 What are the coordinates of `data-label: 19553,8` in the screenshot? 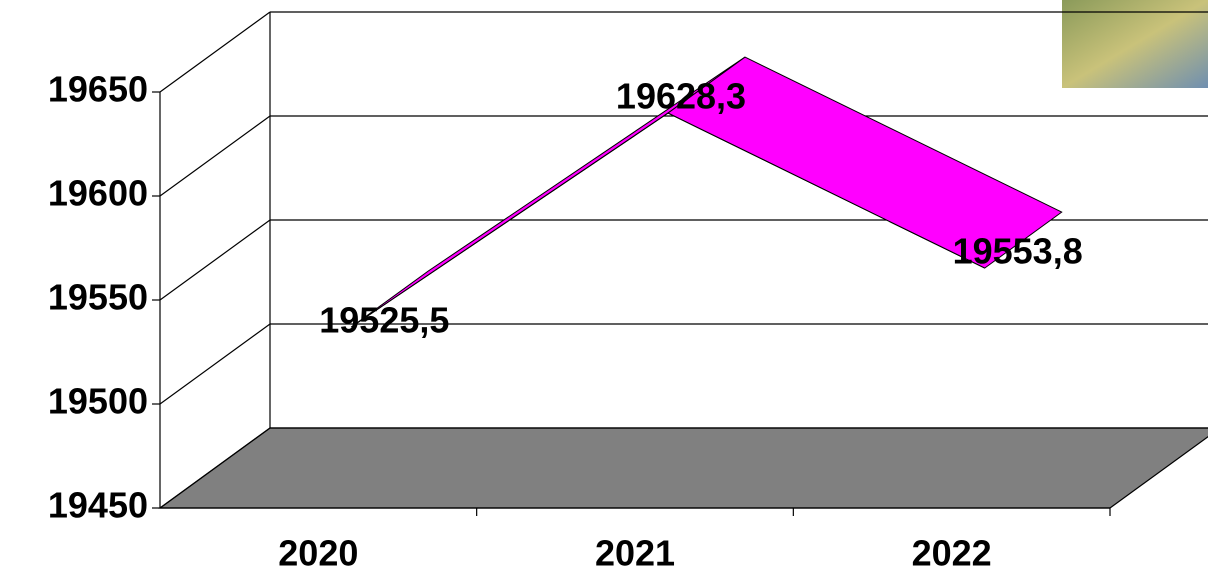 It's located at (1018, 251).